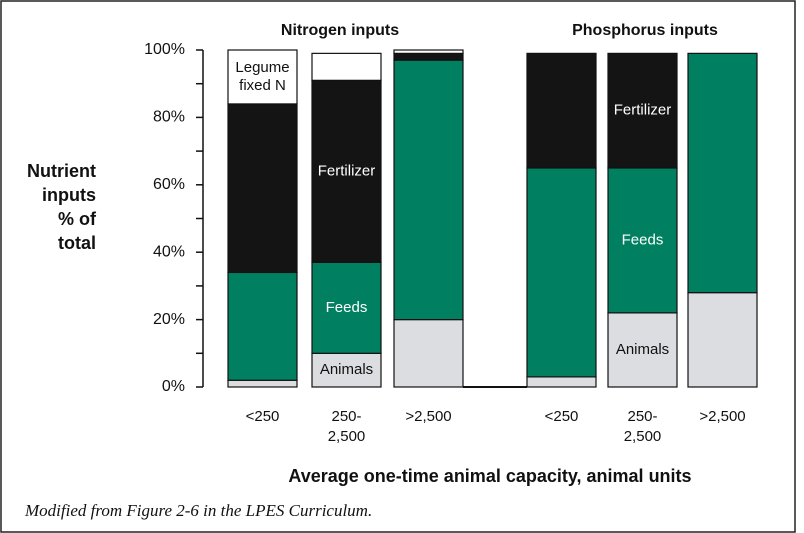 The height and width of the screenshot is (533, 804). What do you see at coordinates (340, 30) in the screenshot?
I see `group-title: Nitrogen inputs` at bounding box center [340, 30].